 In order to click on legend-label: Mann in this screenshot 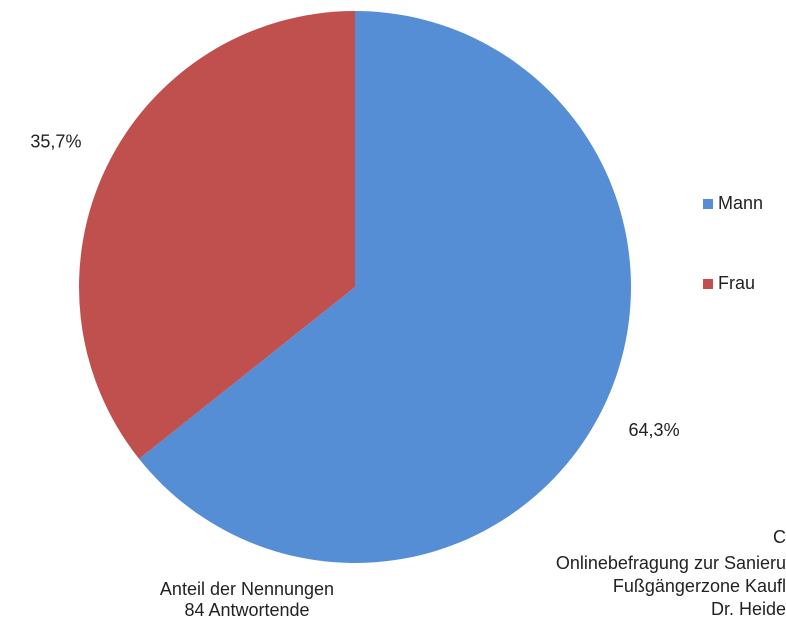, I will do `click(740, 203)`.